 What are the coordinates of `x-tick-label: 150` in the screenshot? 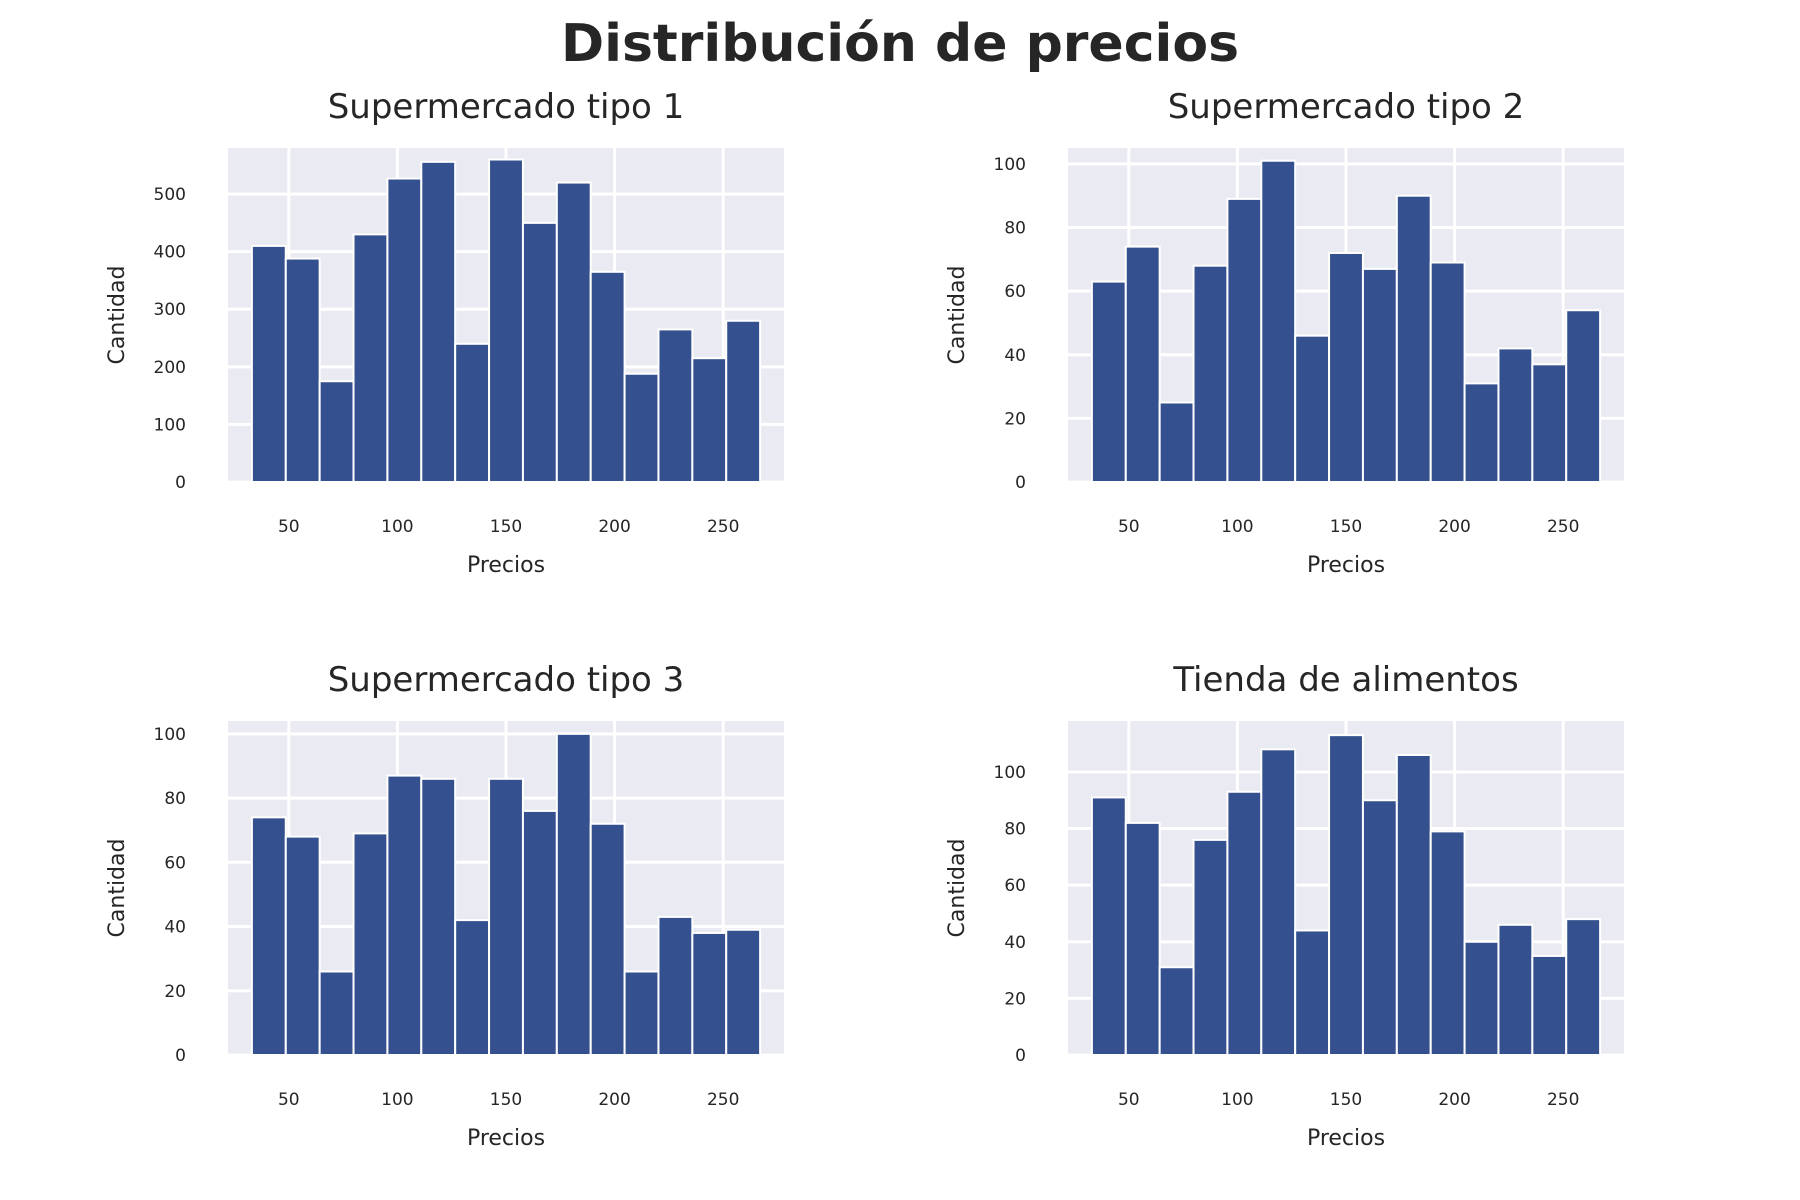 It's located at (506, 1100).